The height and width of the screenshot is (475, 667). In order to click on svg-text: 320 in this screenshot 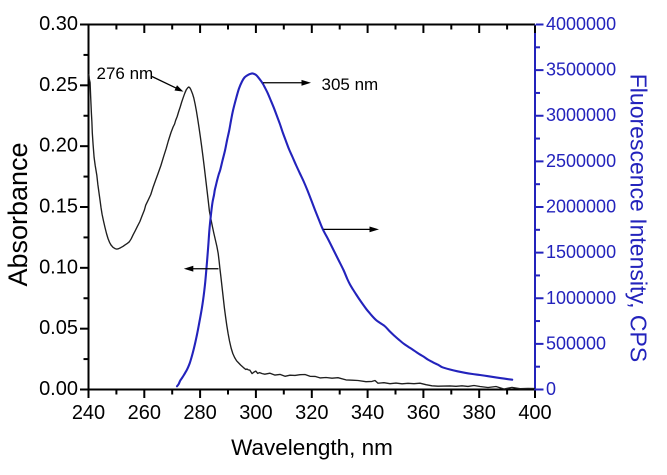, I will do `click(311, 413)`.